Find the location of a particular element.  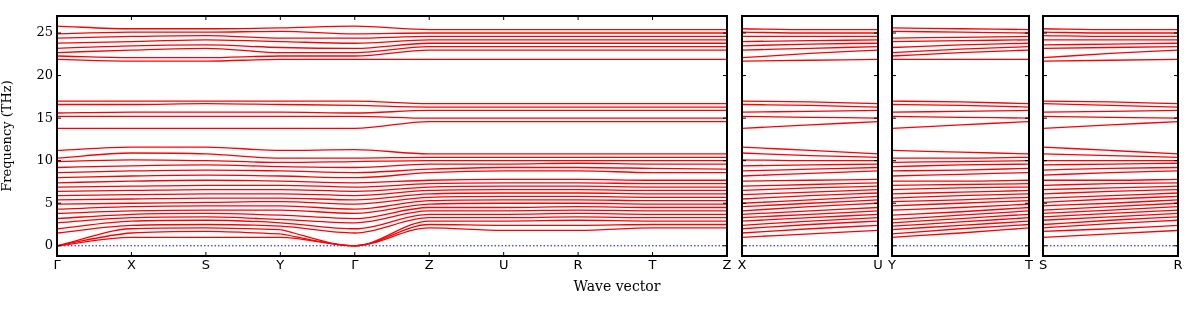

y-tick-label: 5 is located at coordinates (48, 202).